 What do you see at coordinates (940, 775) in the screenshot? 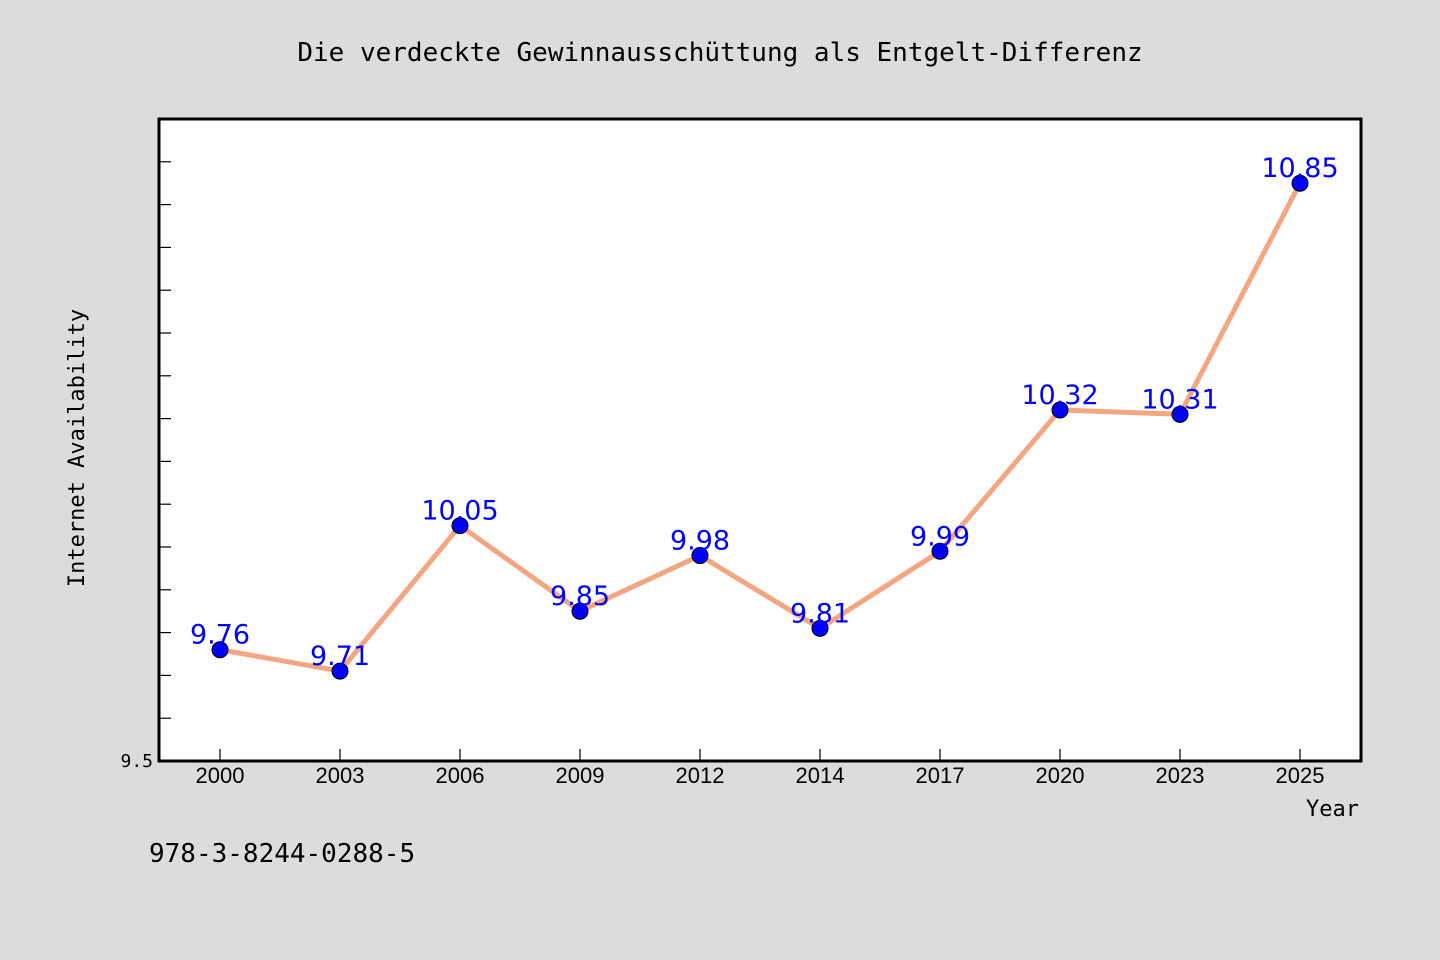
I see `x-tick-label: 2017` at bounding box center [940, 775].